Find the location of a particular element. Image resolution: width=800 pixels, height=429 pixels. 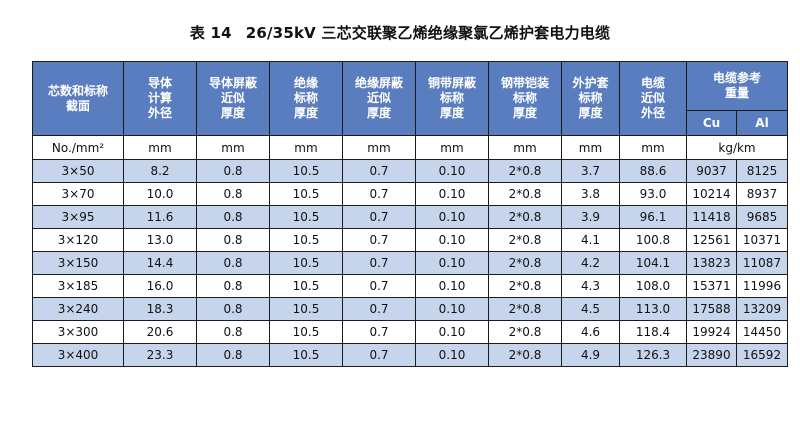

table-cell: 9037 is located at coordinates (711, 171).